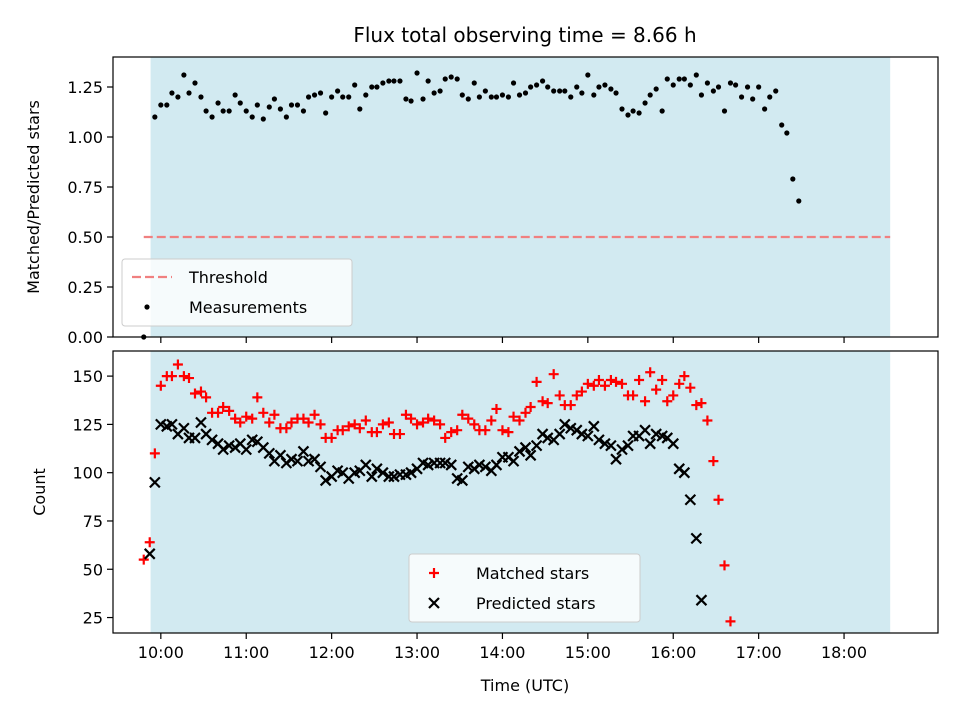 Image resolution: width=960 pixels, height=720 pixels. I want to click on x-tick-label: 15:00, so click(588, 652).